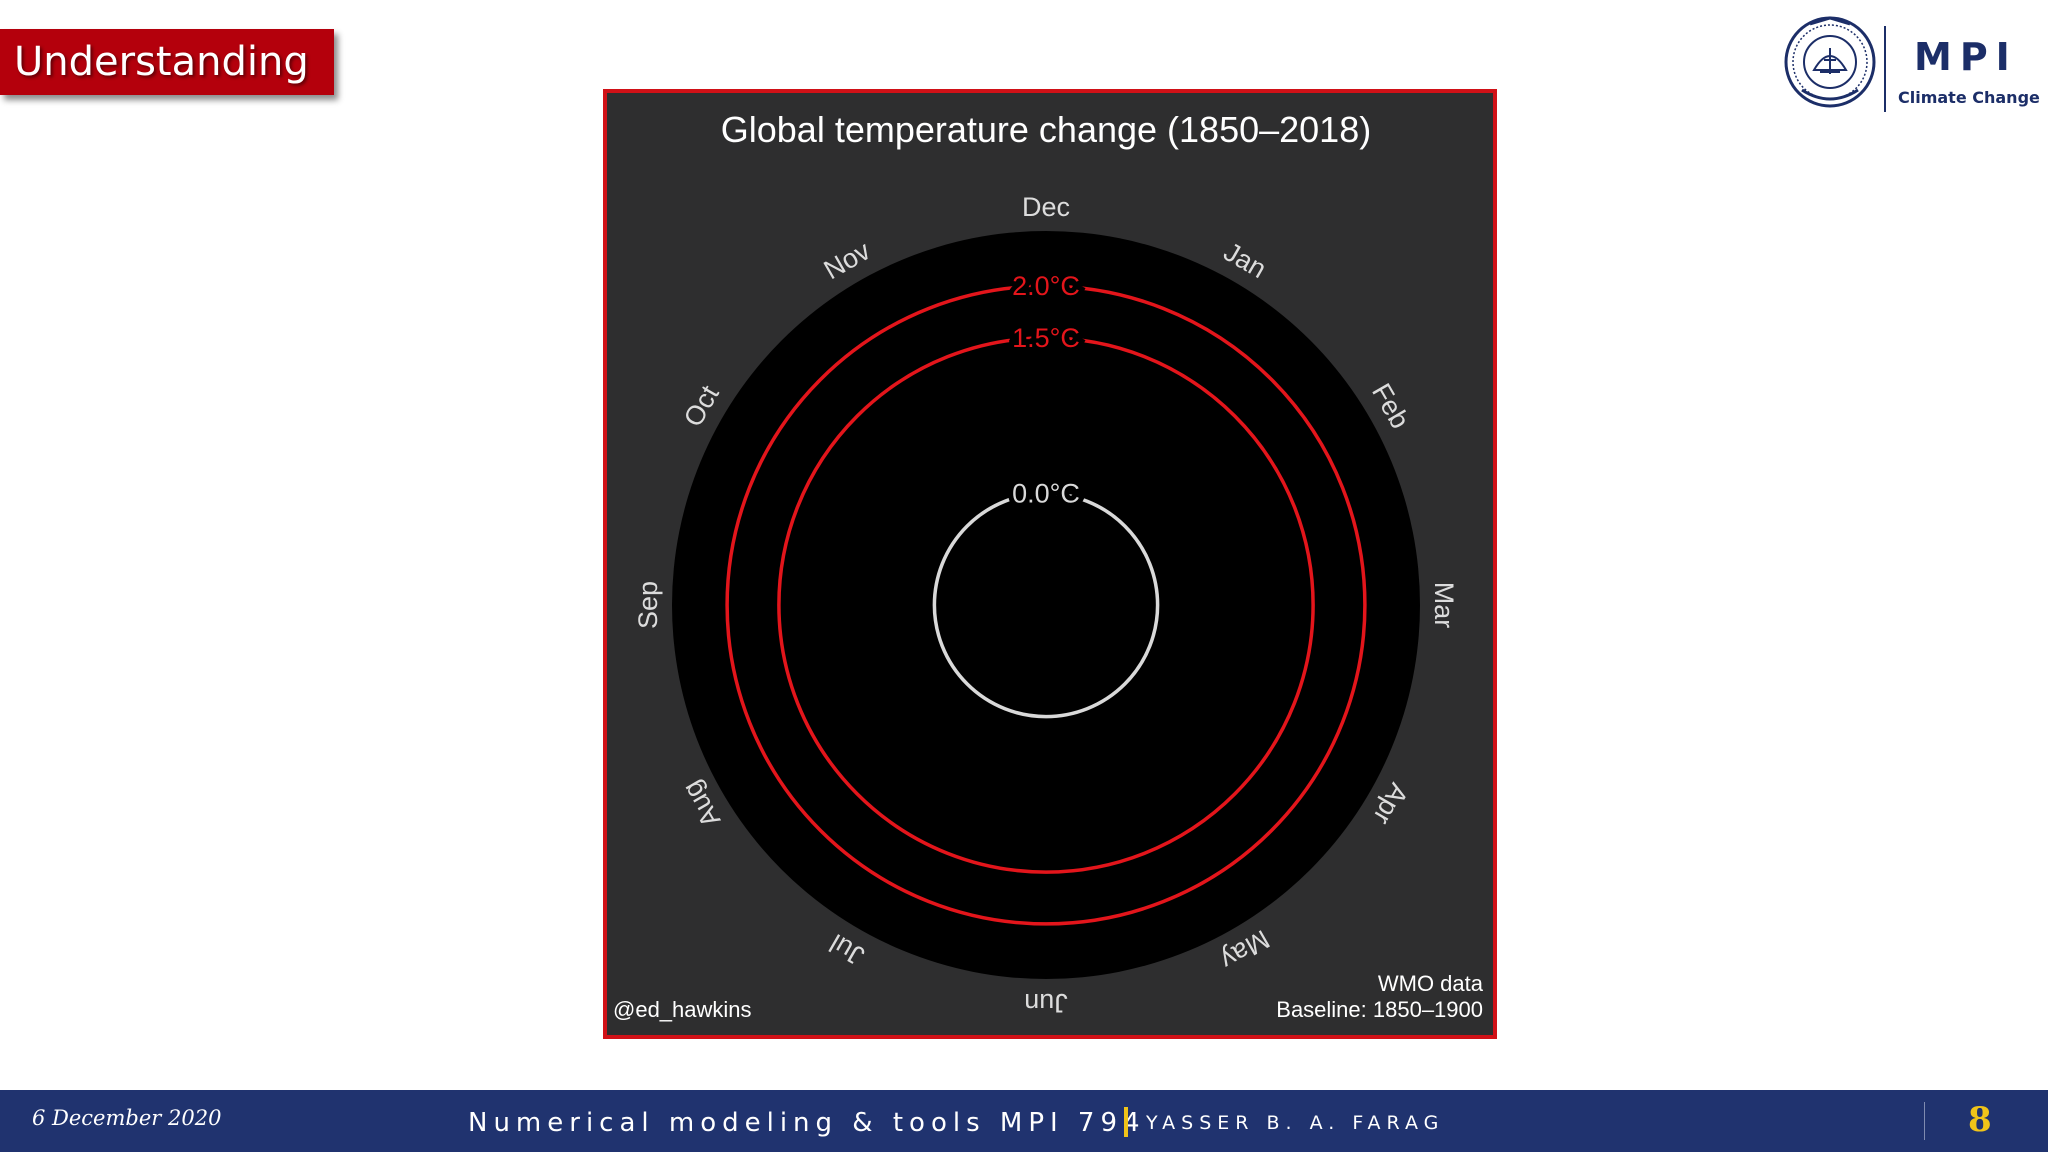  I want to click on footer-author: YASSER B. A. FARAG, so click(1295, 1123).